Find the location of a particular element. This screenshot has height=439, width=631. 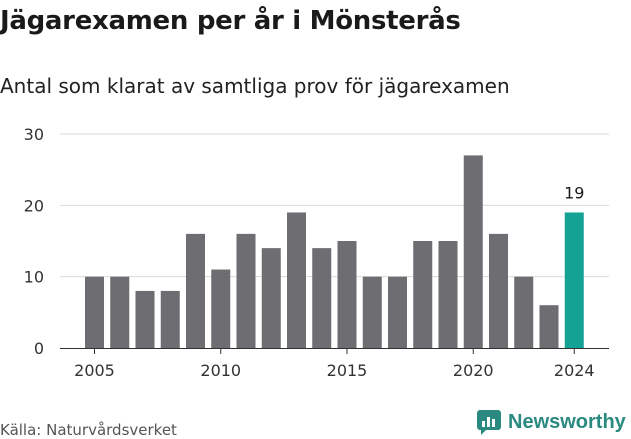

source-note: Källa: Naturvårdsverket is located at coordinates (88, 430).